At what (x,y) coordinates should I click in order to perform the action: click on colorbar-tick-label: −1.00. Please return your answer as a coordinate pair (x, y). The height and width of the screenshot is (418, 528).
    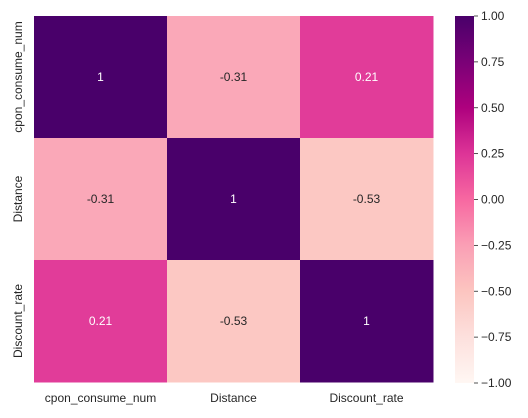
    Looking at the image, I should click on (496, 383).